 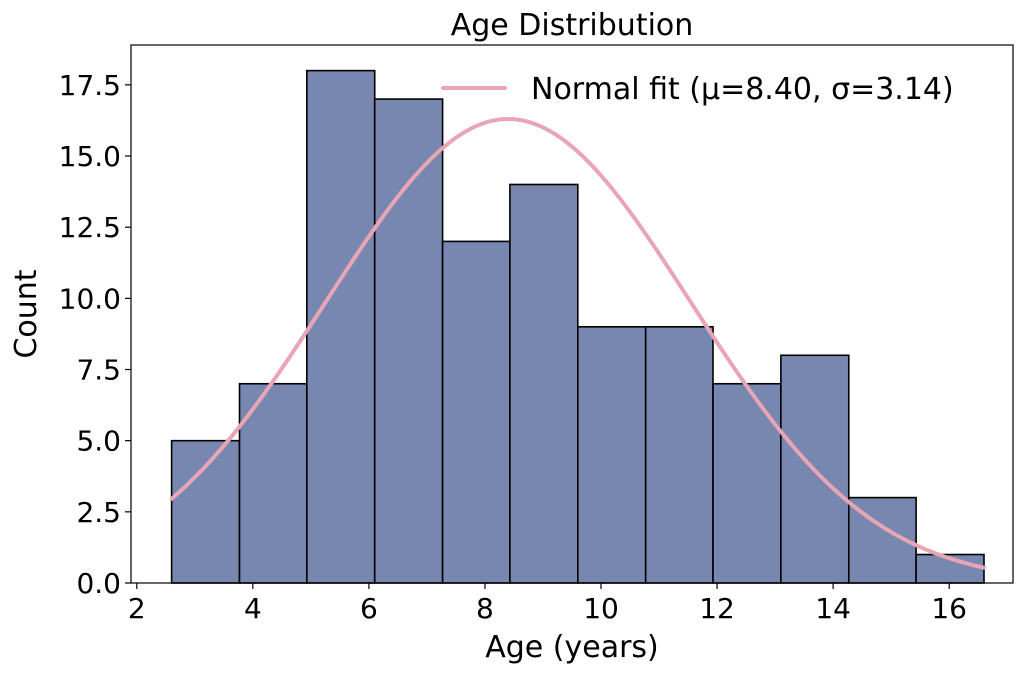 I want to click on x-tick-label: 12, so click(x=717, y=608).